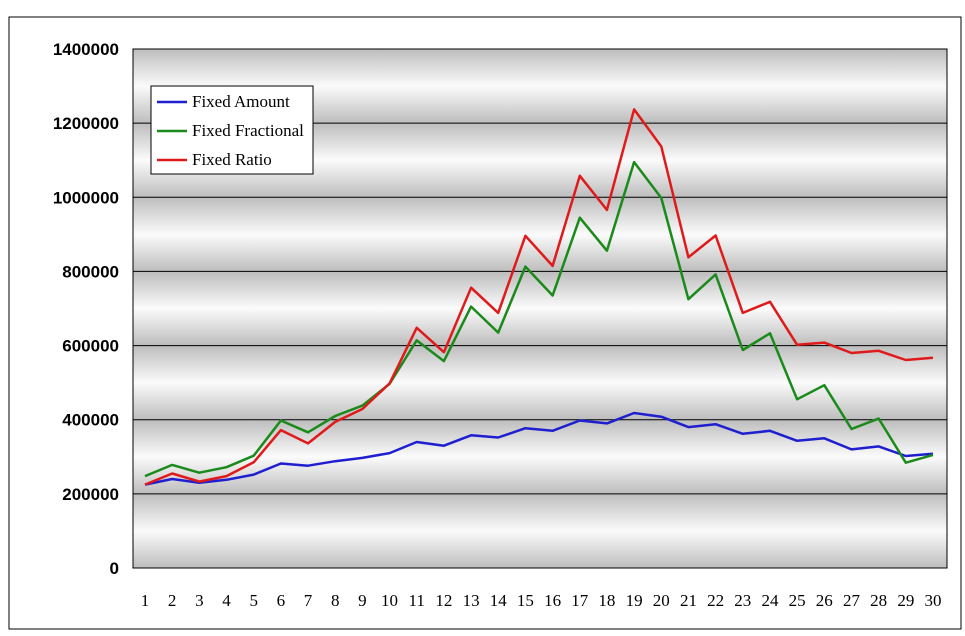 This screenshot has width=965, height=636. What do you see at coordinates (389, 600) in the screenshot?
I see `x-tick-label: 10` at bounding box center [389, 600].